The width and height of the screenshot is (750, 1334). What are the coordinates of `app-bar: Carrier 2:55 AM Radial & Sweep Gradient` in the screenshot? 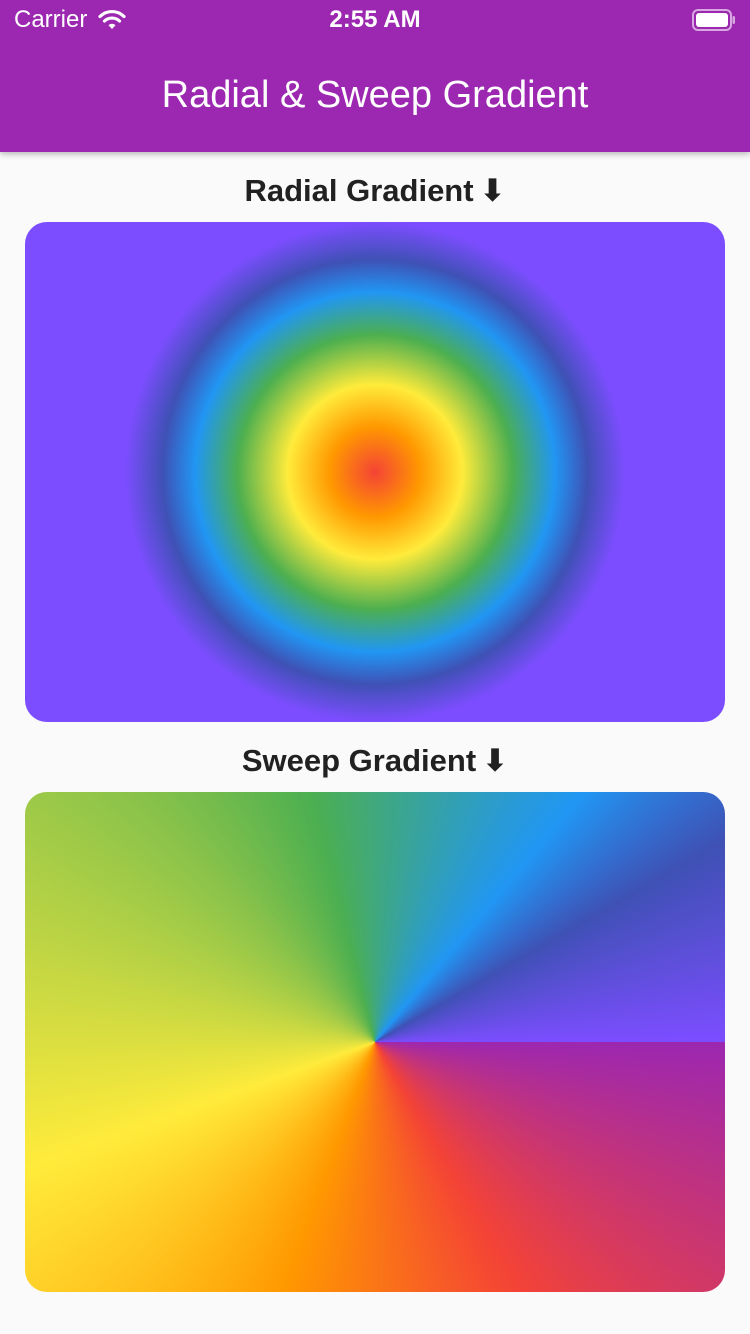 It's located at (375, 76).